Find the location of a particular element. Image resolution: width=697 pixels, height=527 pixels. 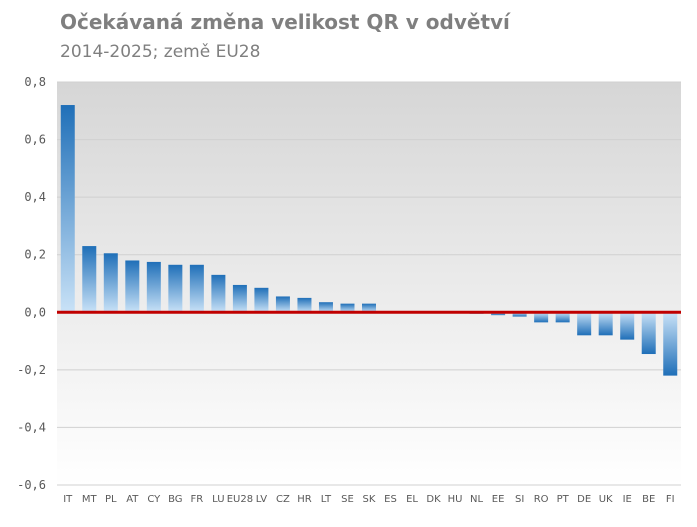

bar-sk is located at coordinates (369, 308).